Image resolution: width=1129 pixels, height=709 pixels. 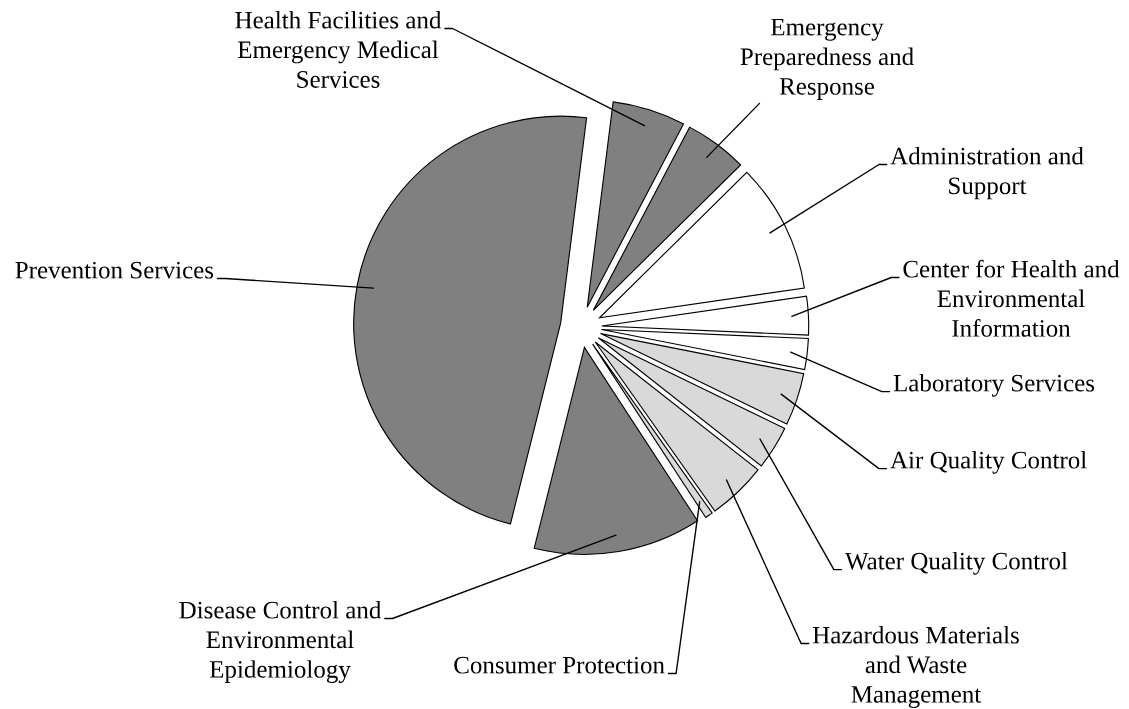 I want to click on slice-label: Water Quality Control, so click(x=956, y=563).